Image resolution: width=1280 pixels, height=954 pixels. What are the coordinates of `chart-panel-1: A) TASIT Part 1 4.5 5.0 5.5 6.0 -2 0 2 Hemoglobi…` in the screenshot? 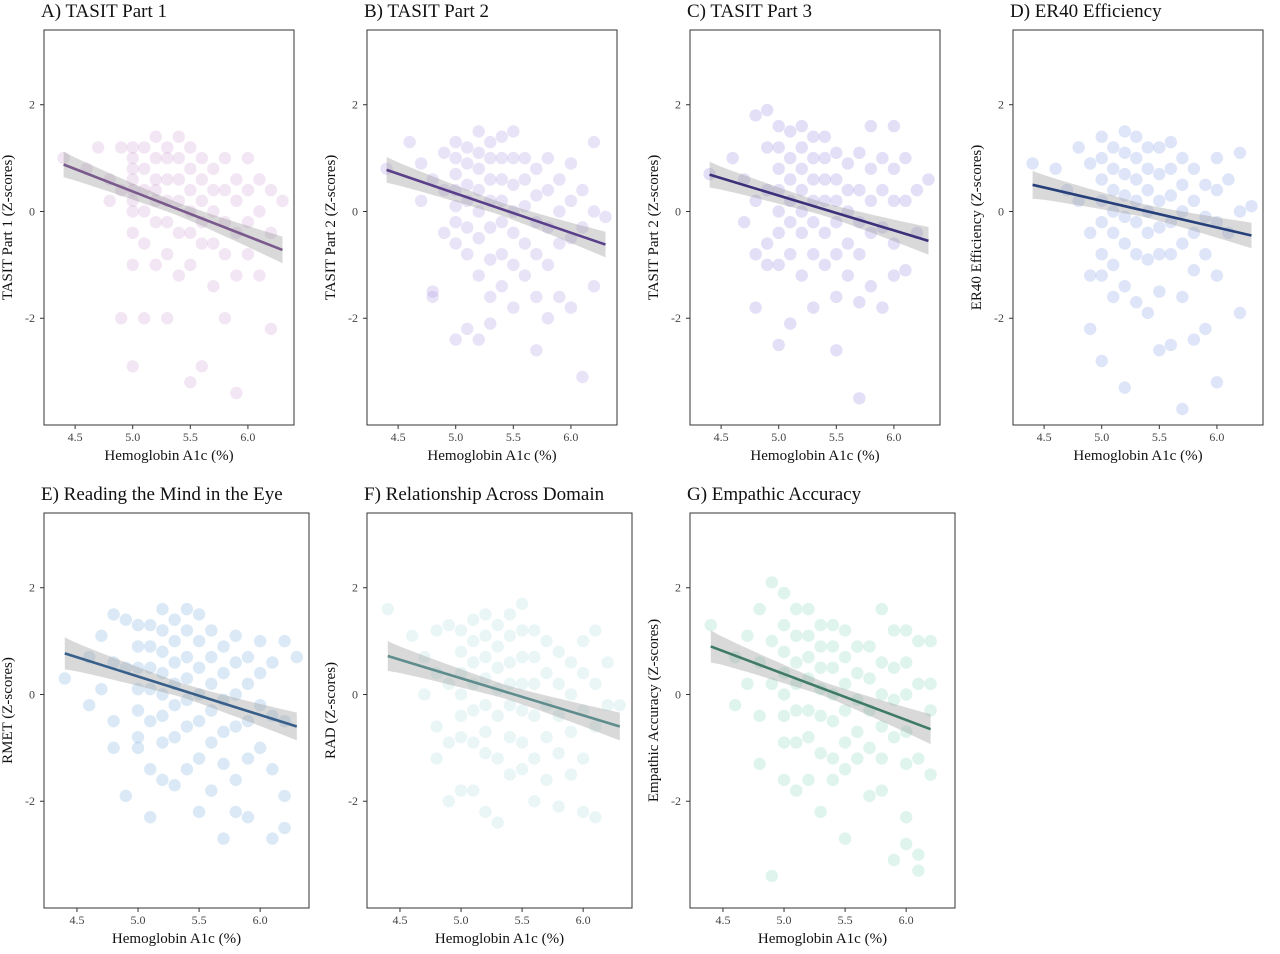 It's located at (147, 232).